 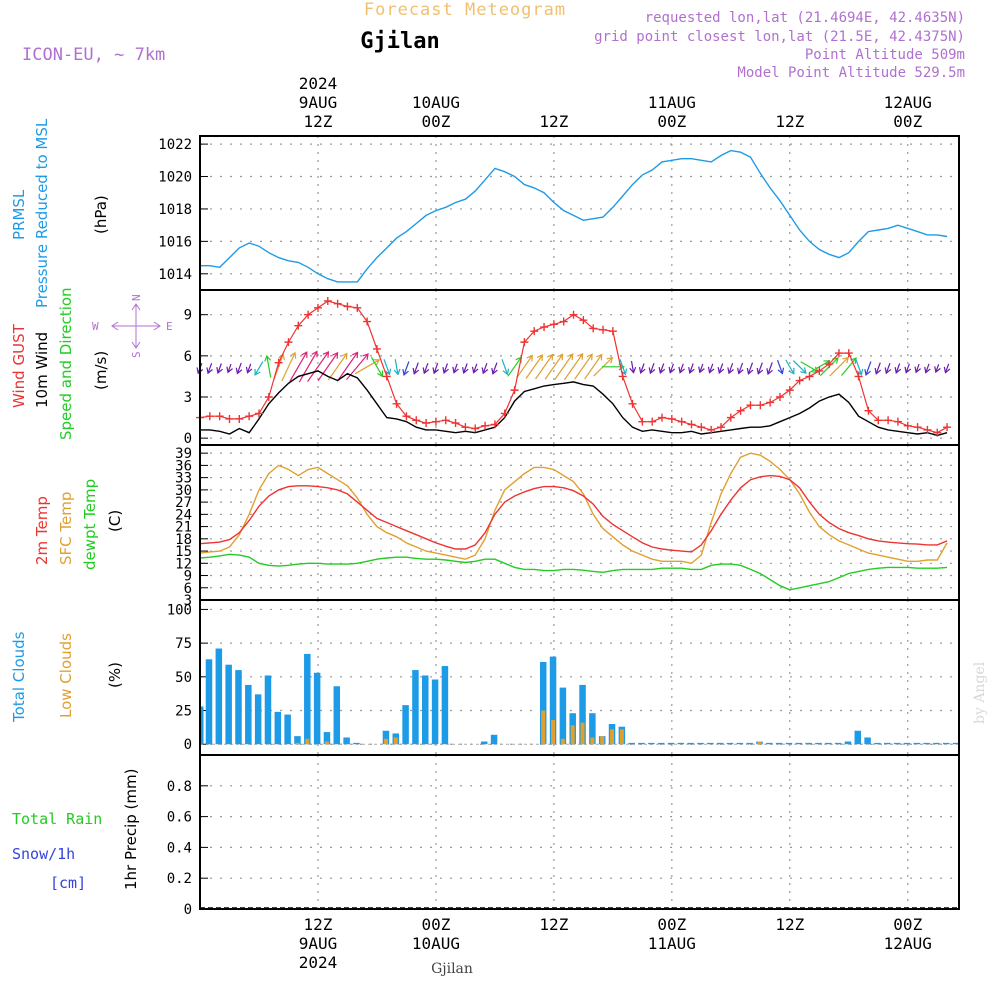 What do you see at coordinates (573, 513) in the screenshot?
I see `t2m-line` at bounding box center [573, 513].